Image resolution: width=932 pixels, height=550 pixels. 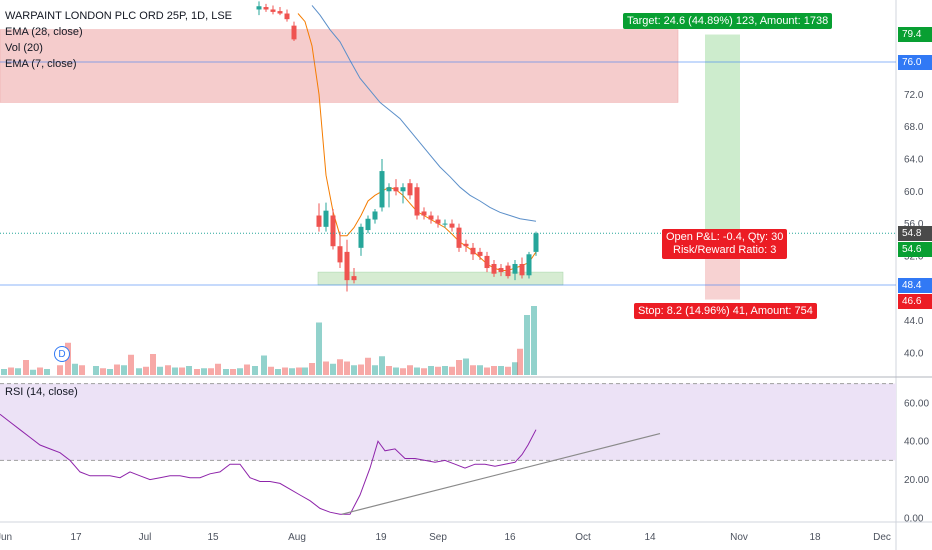 I want to click on rsi-trendline, so click(x=501, y=473).